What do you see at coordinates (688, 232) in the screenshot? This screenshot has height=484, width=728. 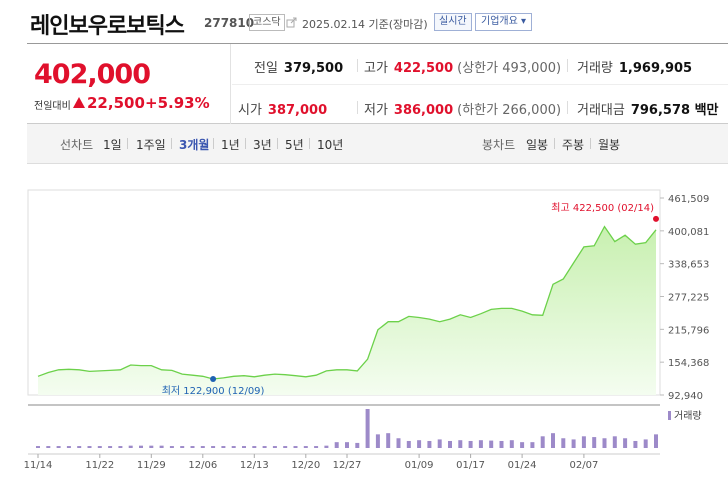 I see `y-tick-label: 400,081` at bounding box center [688, 232].